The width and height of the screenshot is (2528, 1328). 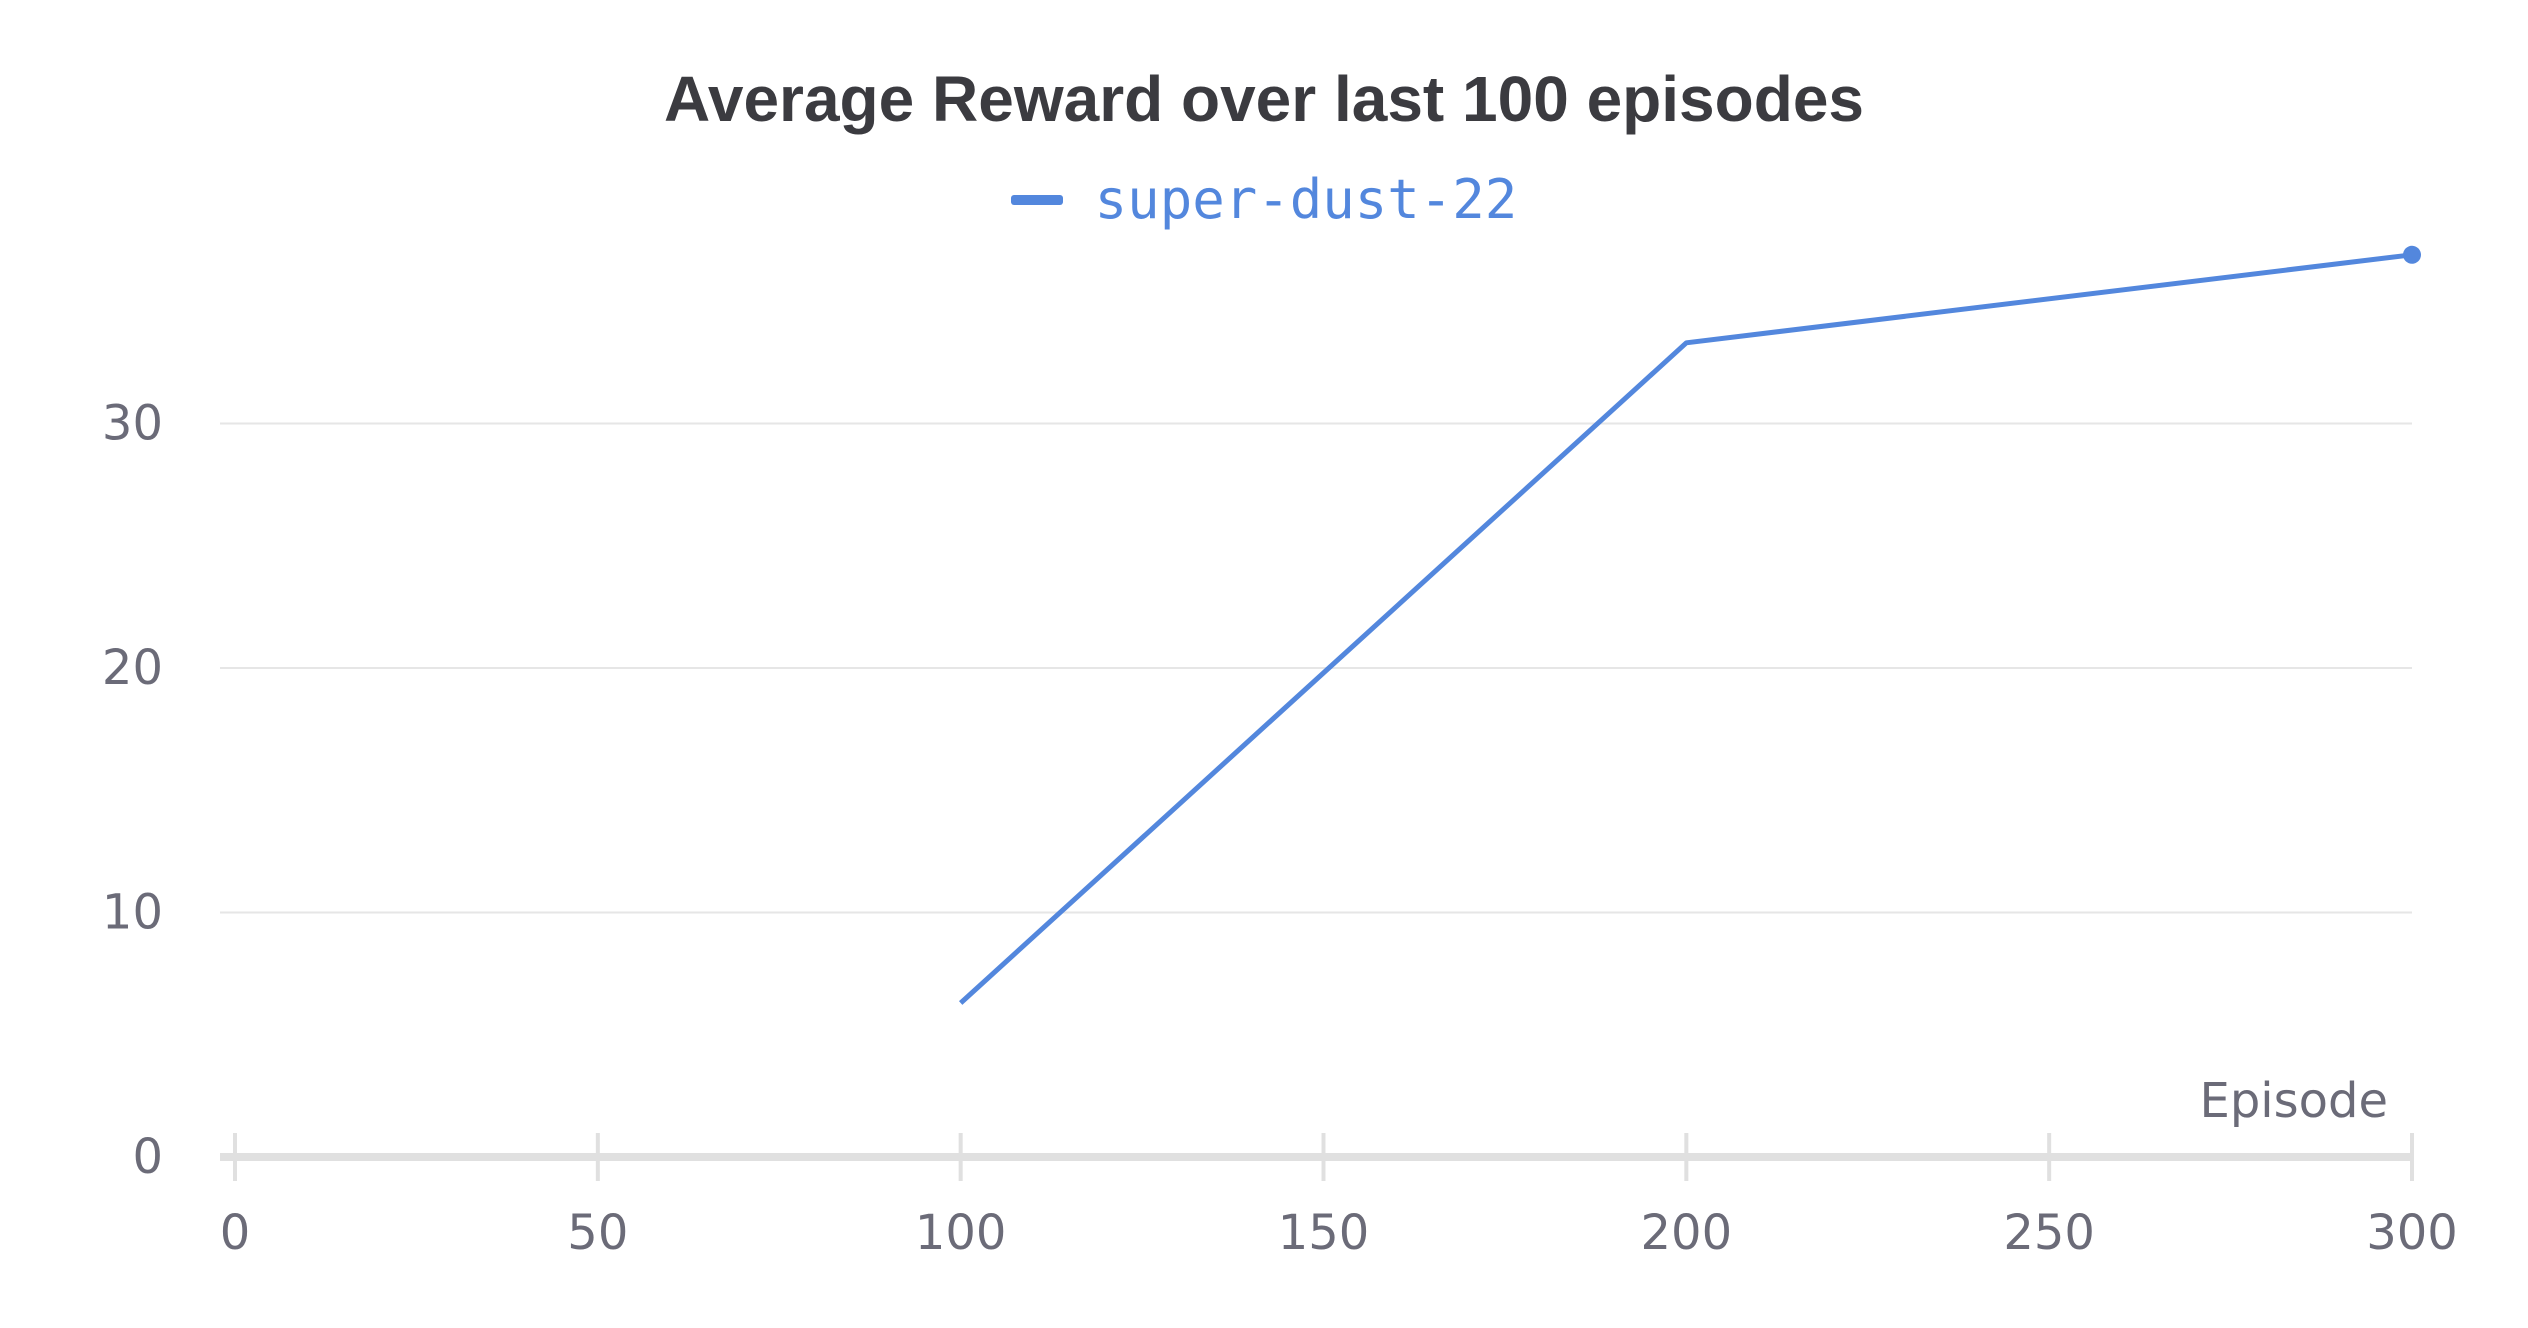 I want to click on chart-title: Average Reward over last 100 episodes, so click(x=1264, y=99).